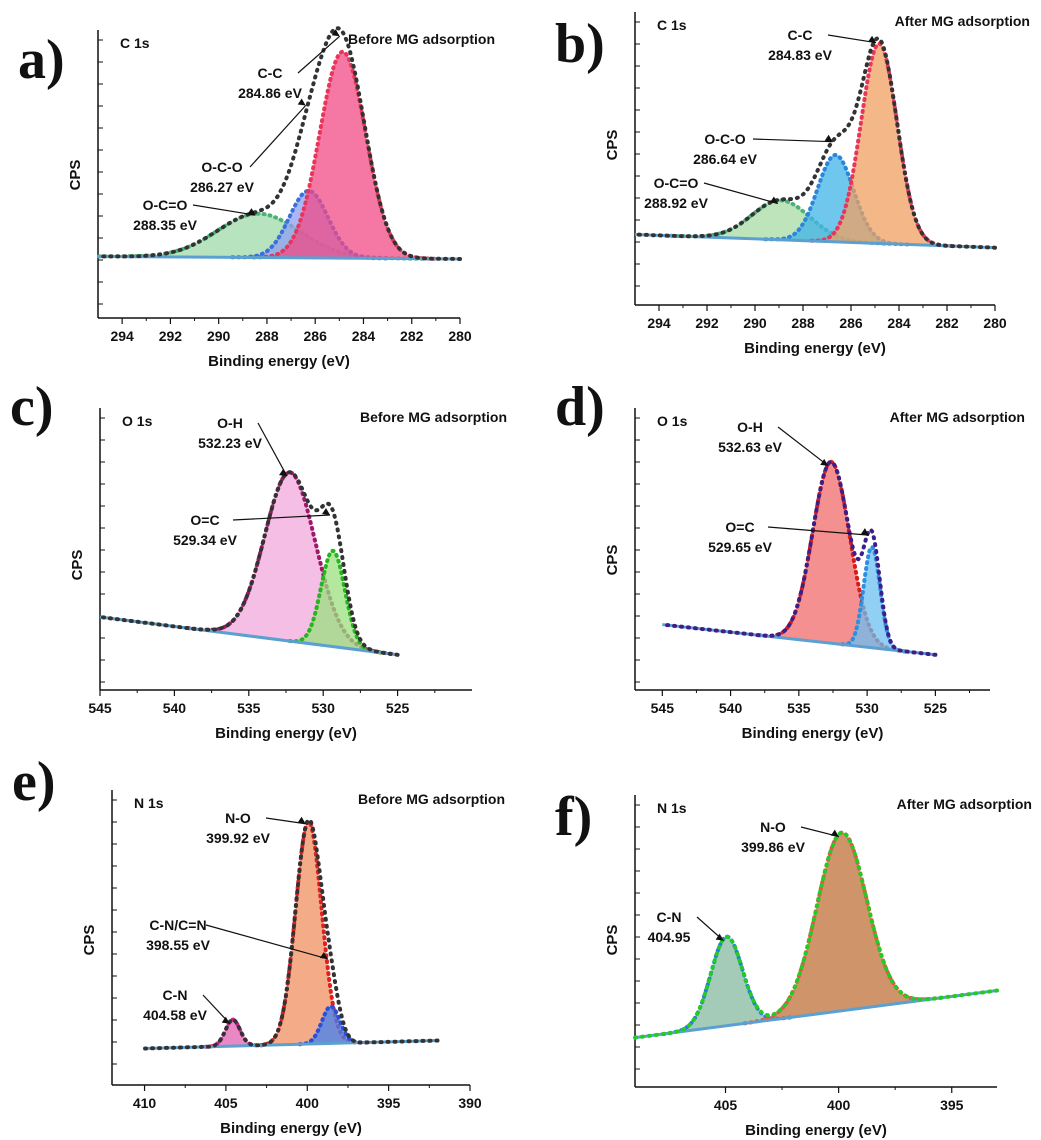  Describe the element at coordinates (175, 995) in the screenshot. I see `peak-annotation-text: C-N` at that location.